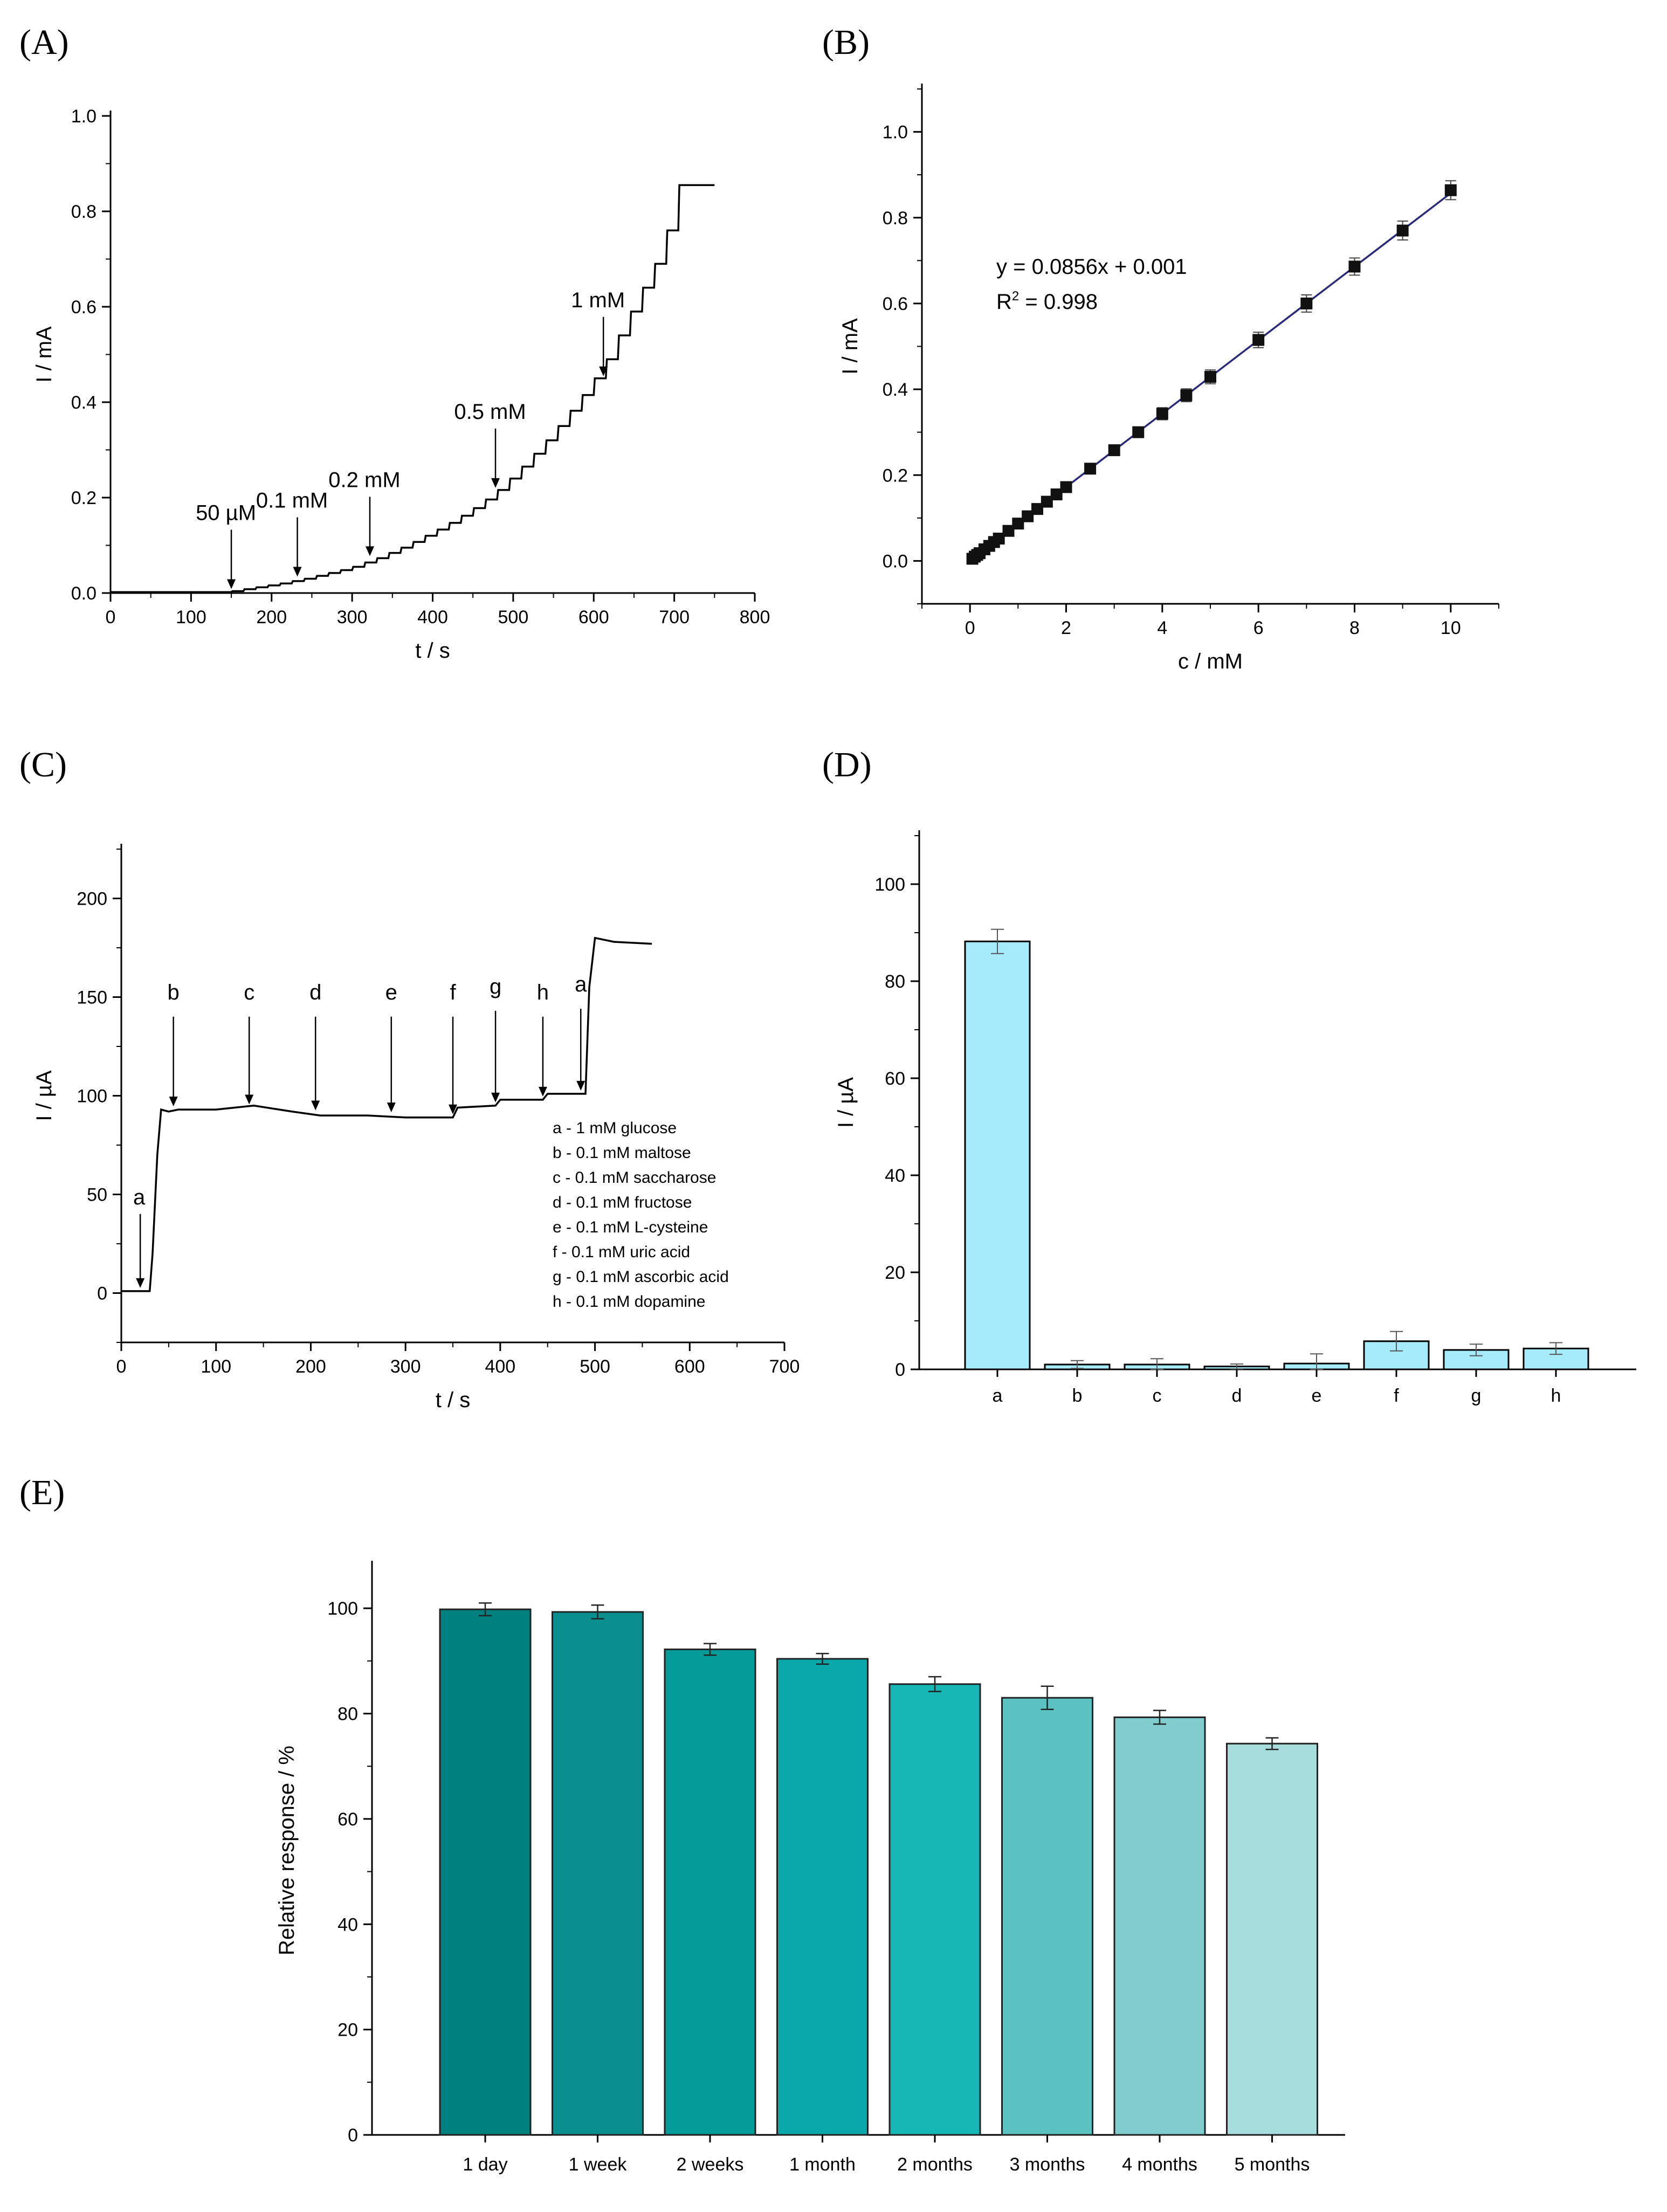 This screenshot has height=2212, width=1667. What do you see at coordinates (174, 992) in the screenshot?
I see `injection-label: b` at bounding box center [174, 992].